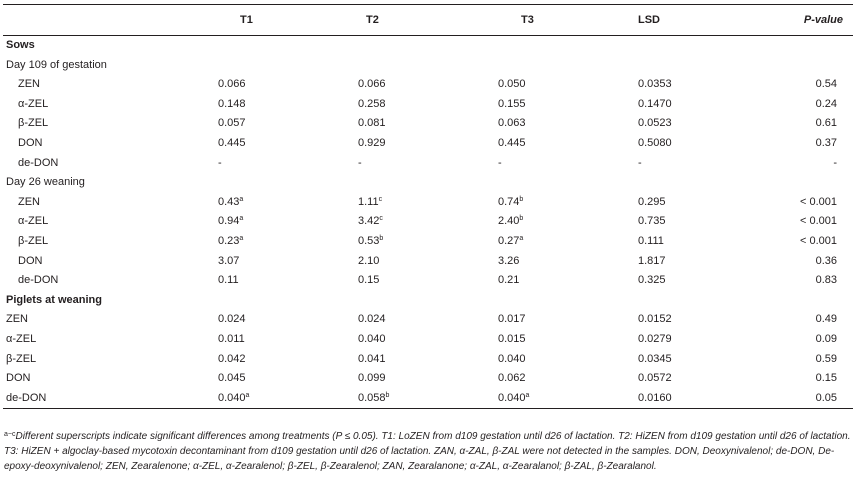  Describe the element at coordinates (231, 338) in the screenshot. I see `cell-t1-value: 0.011` at that location.